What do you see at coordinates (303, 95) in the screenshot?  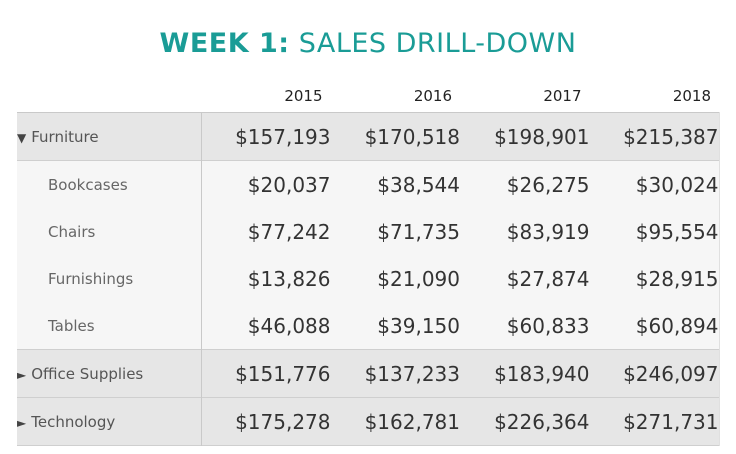 I see `column-header: 2015` at bounding box center [303, 95].